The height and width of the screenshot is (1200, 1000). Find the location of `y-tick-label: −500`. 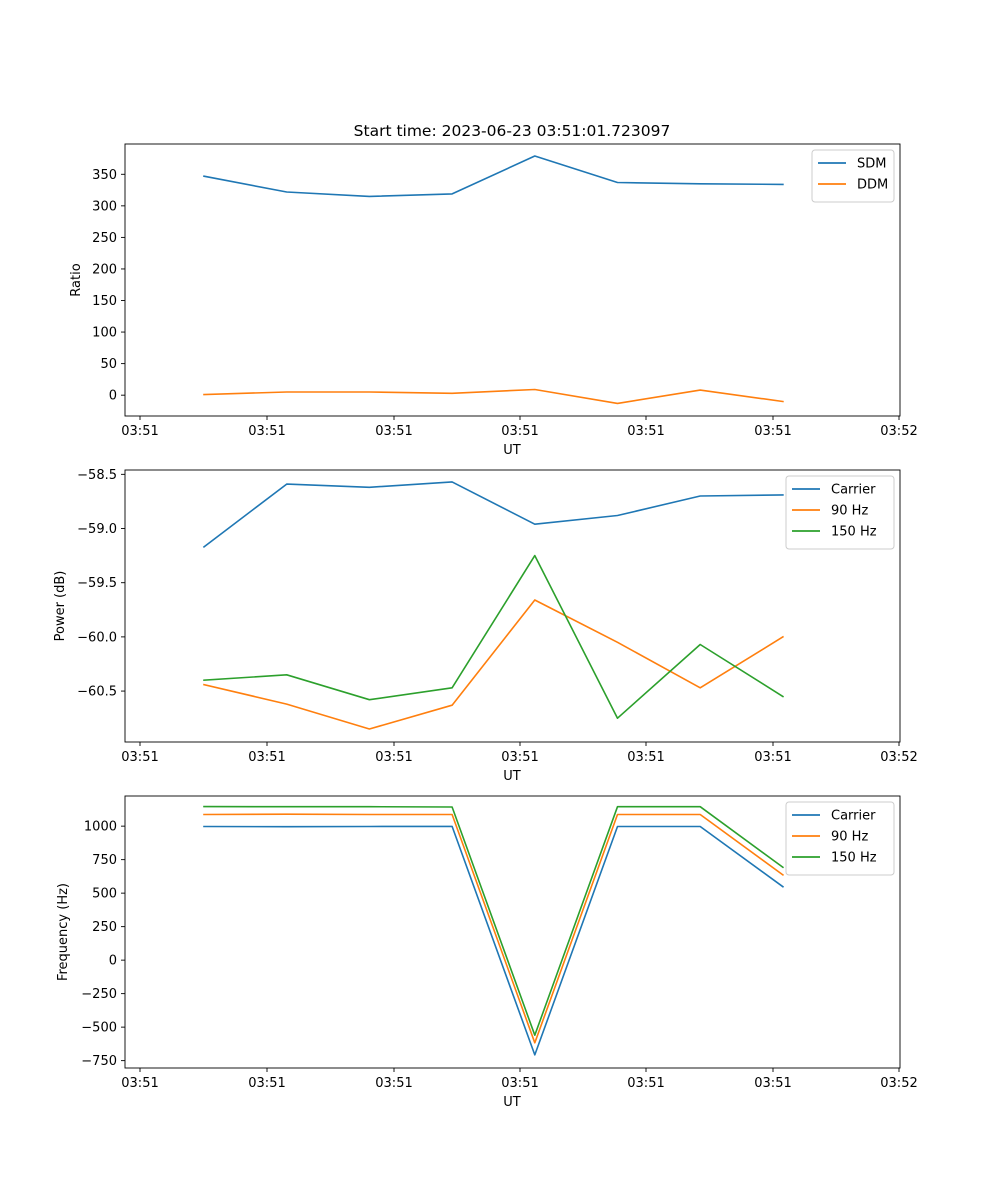

y-tick-label: −500 is located at coordinates (99, 1028).